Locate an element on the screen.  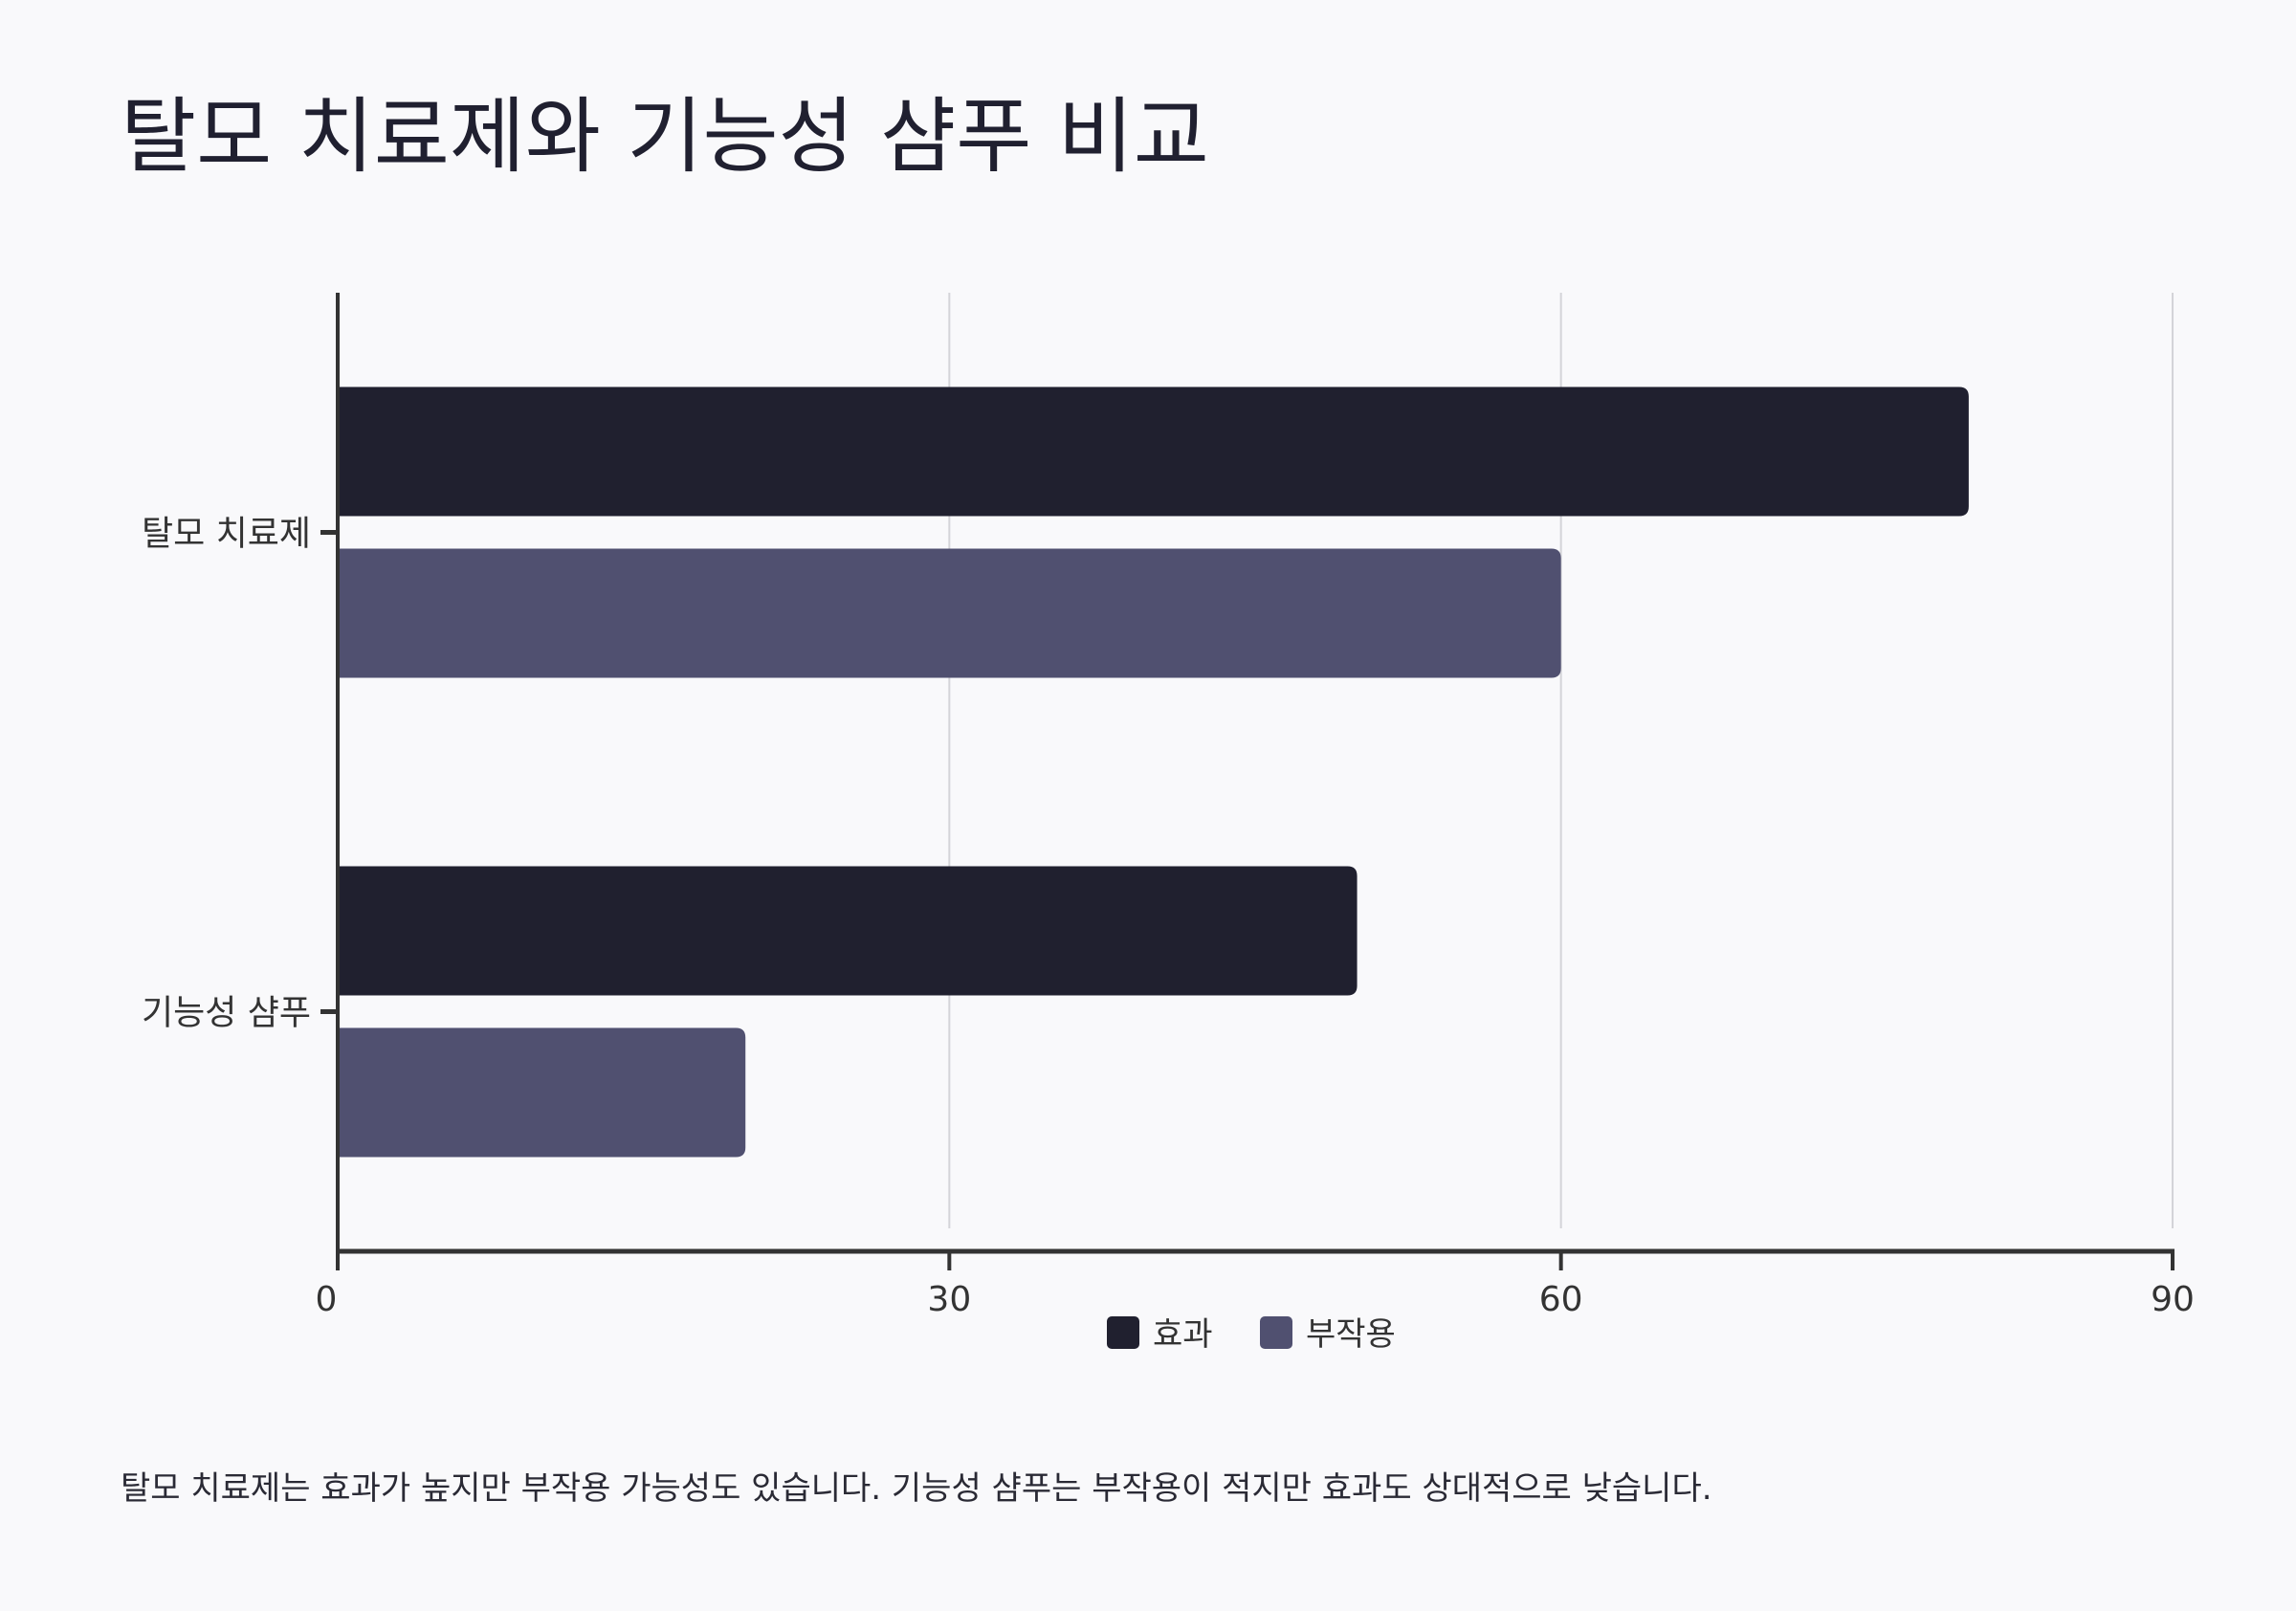
legend-label: 효과 is located at coordinates (1183, 1334).